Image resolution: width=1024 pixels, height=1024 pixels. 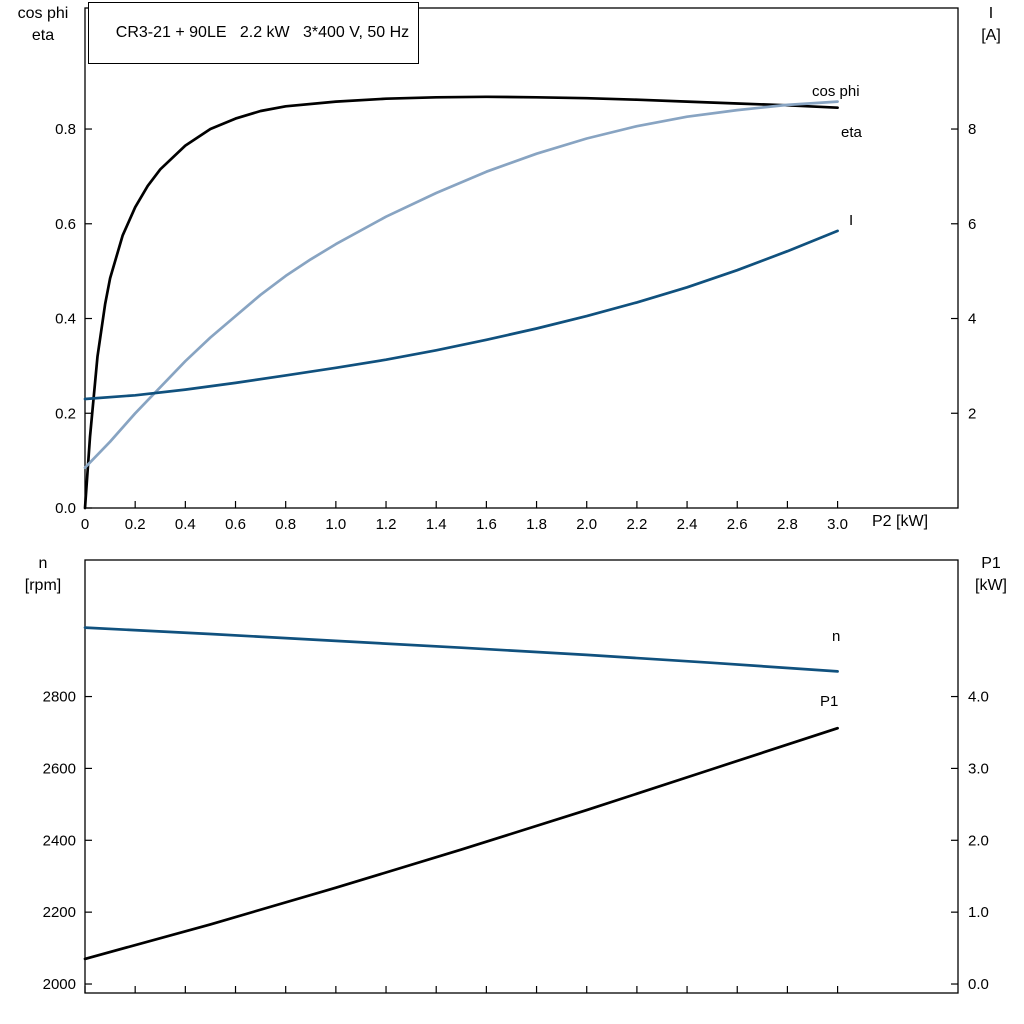 What do you see at coordinates (59, 984) in the screenshot?
I see `y-tick-label-left: 2000` at bounding box center [59, 984].